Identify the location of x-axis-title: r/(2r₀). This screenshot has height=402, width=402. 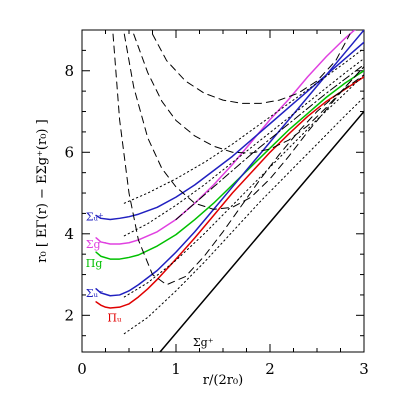
(223, 380).